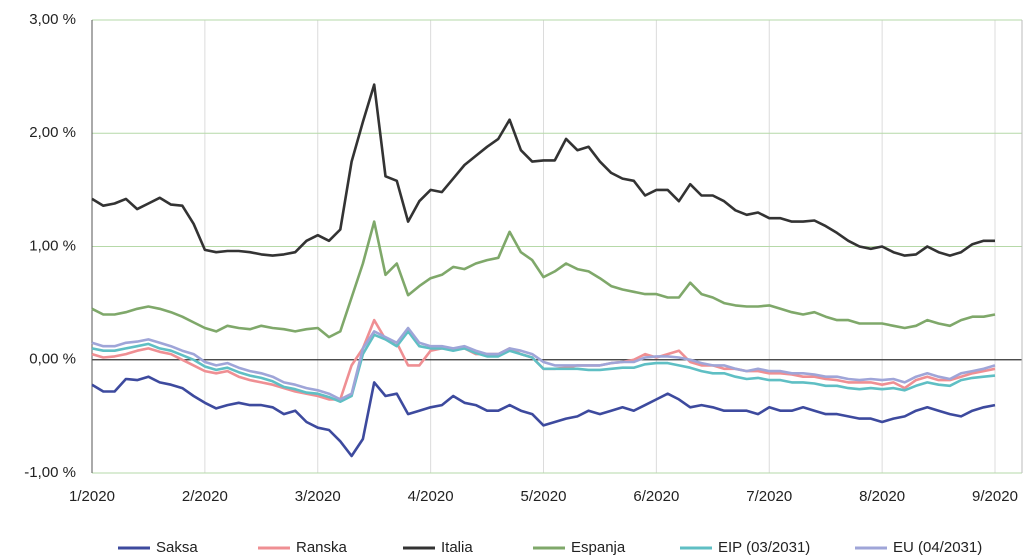  Describe the element at coordinates (52, 132) in the screenshot. I see `y-tick-label: 2,00 %` at that location.